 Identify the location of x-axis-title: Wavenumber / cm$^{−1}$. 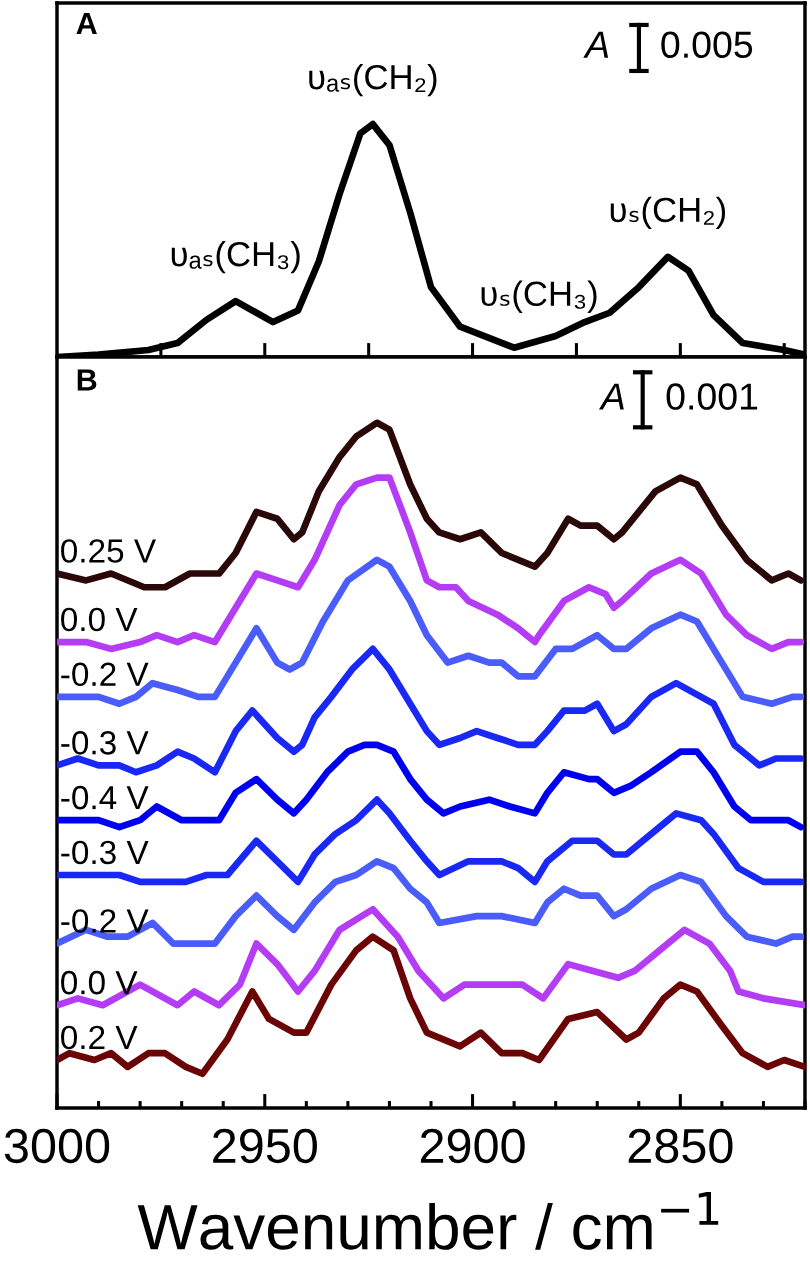
(428, 1221).